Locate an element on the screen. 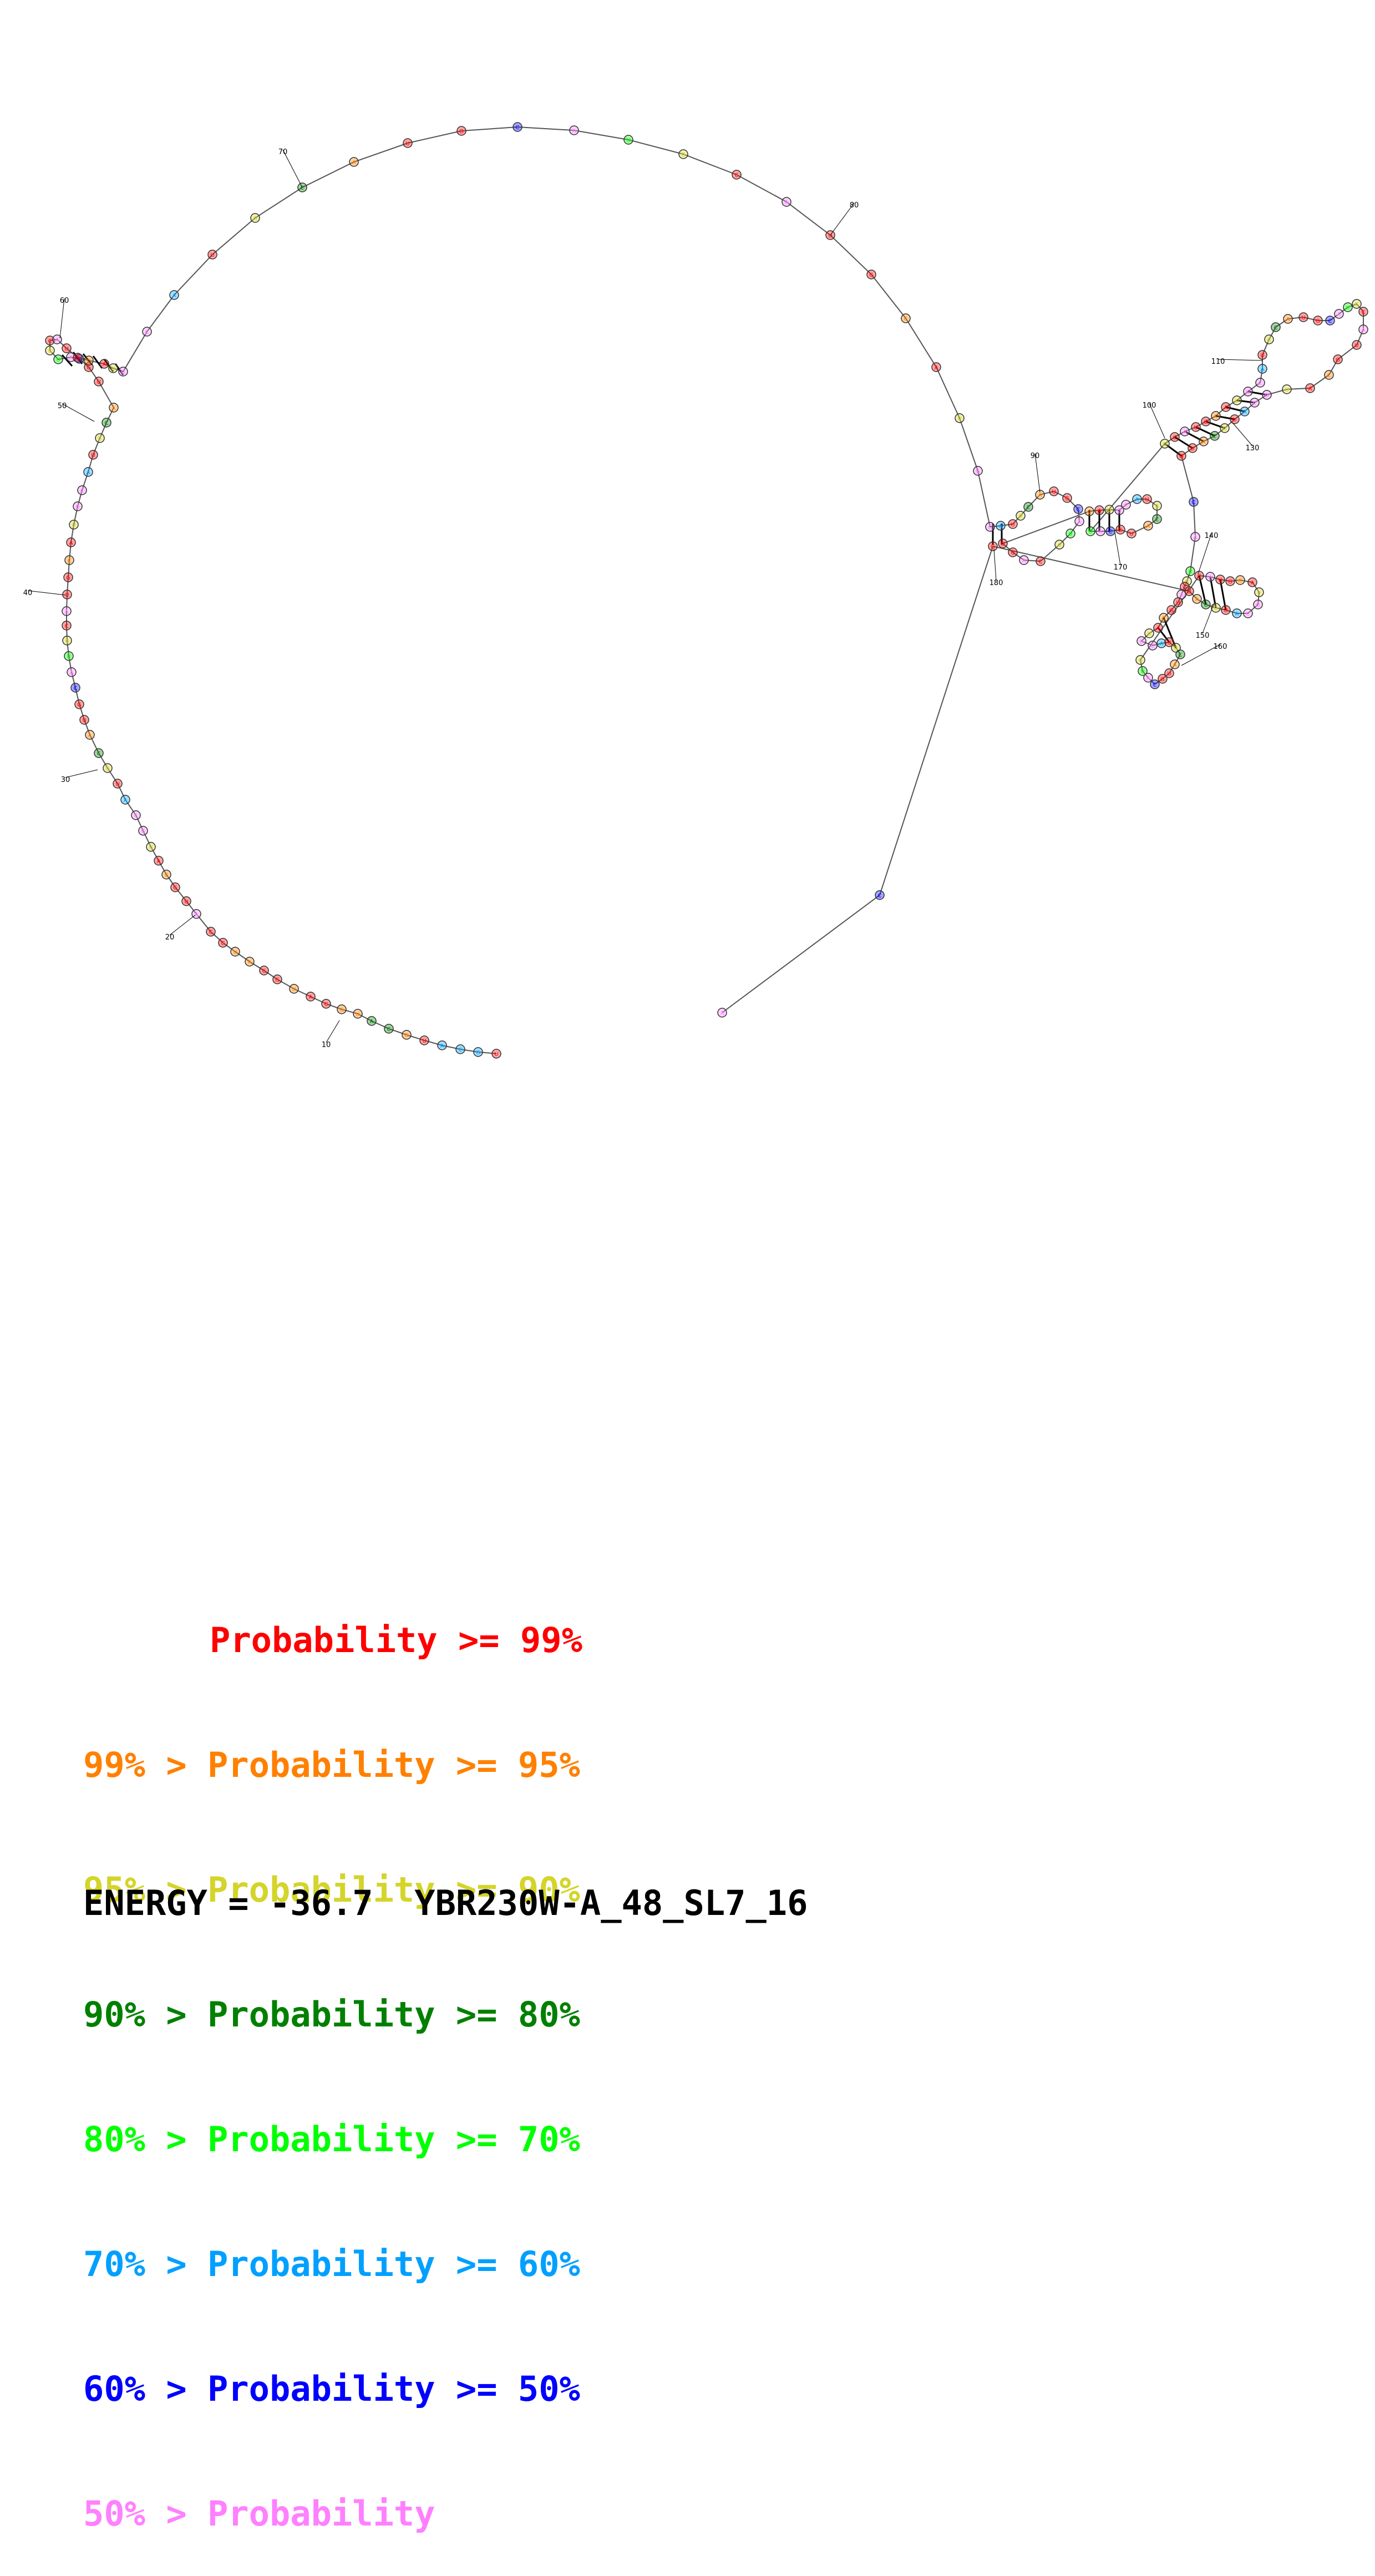 The width and height of the screenshot is (1375, 2576). position-label: 170 is located at coordinates (1121, 567).